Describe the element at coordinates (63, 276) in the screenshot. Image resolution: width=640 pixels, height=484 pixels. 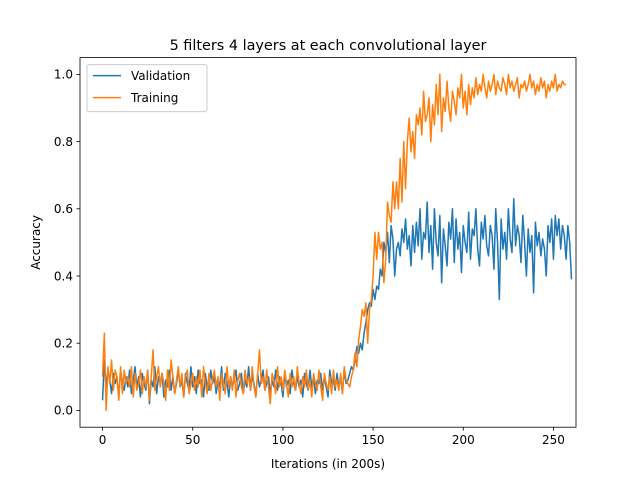
I see `y-tick-label: 0.4` at that location.